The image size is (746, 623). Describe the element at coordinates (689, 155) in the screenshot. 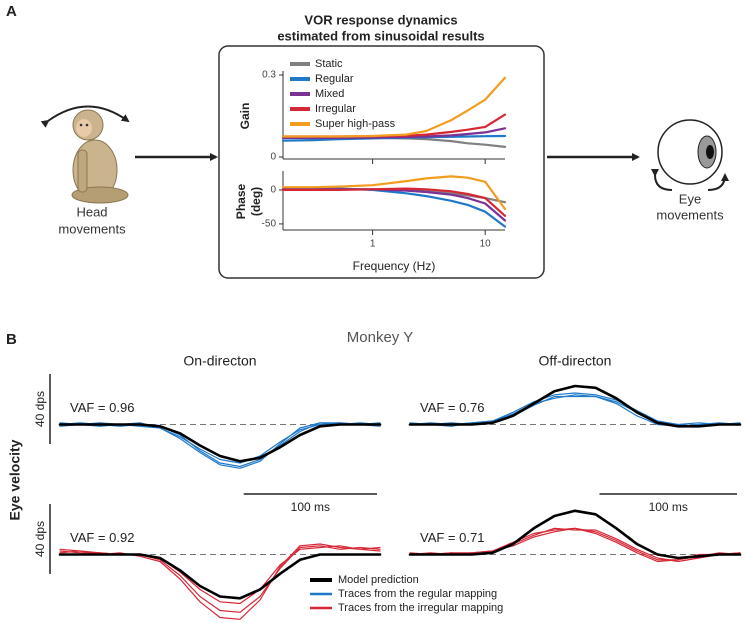

I see `eye-icon` at that location.